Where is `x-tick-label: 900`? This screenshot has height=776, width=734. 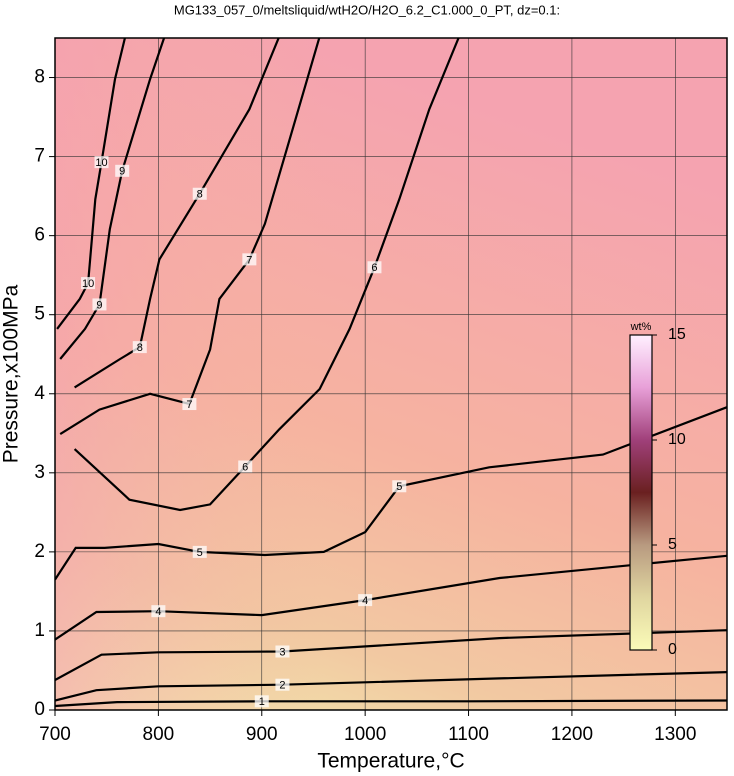 x-tick-label: 900 is located at coordinates (262, 734).